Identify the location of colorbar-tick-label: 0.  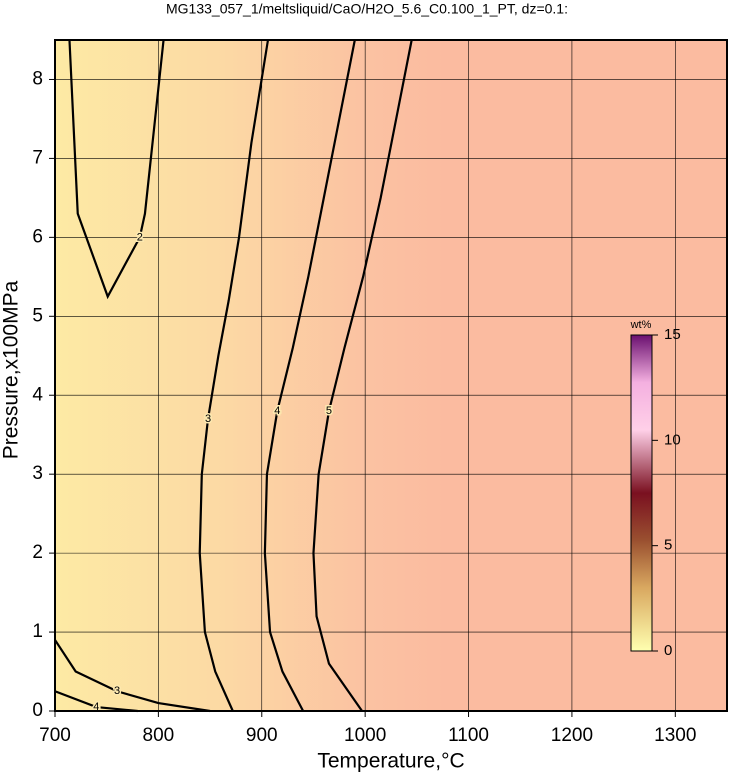
(668, 650).